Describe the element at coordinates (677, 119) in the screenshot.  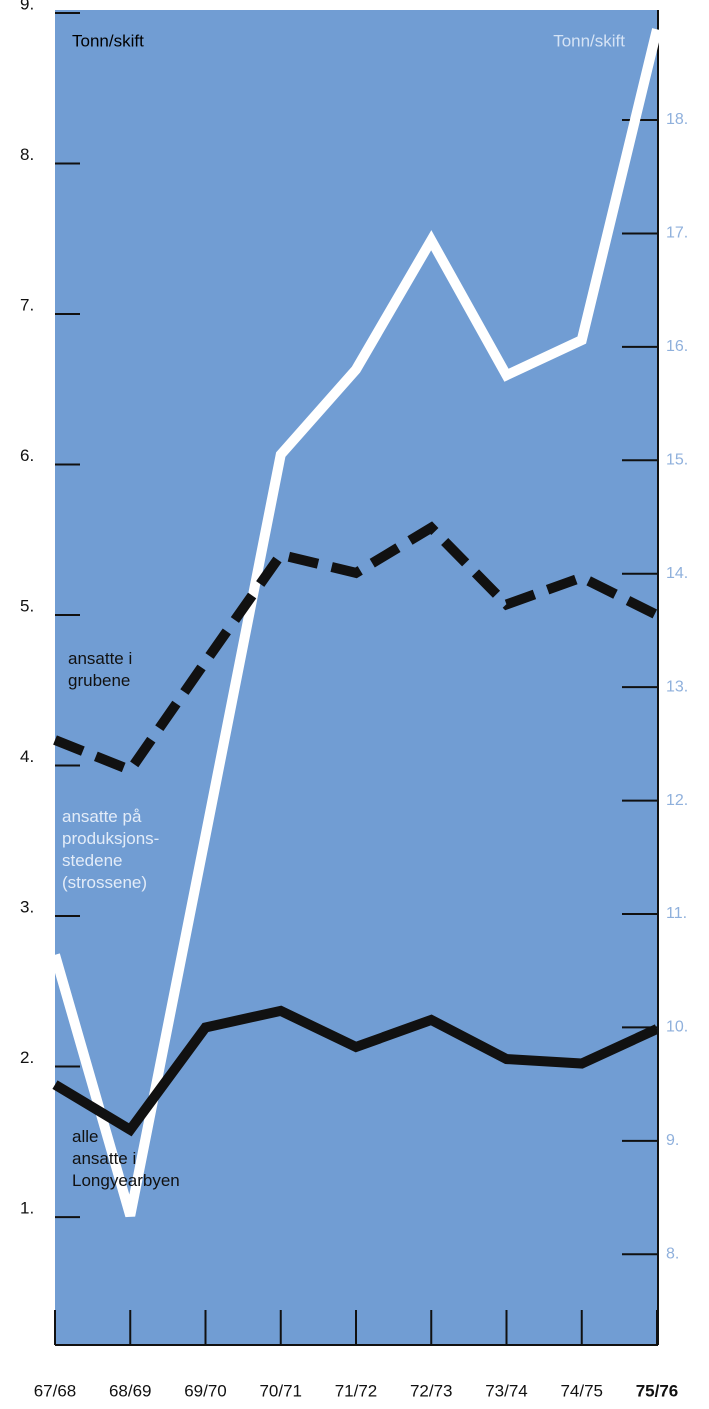
I see `y2-tick-label: 18.` at that location.